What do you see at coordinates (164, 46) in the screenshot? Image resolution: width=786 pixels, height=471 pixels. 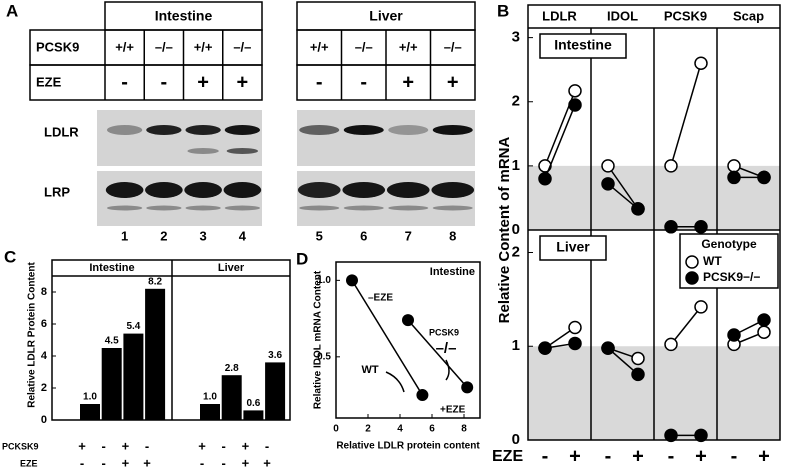 I see `genotype: –/–` at bounding box center [164, 46].